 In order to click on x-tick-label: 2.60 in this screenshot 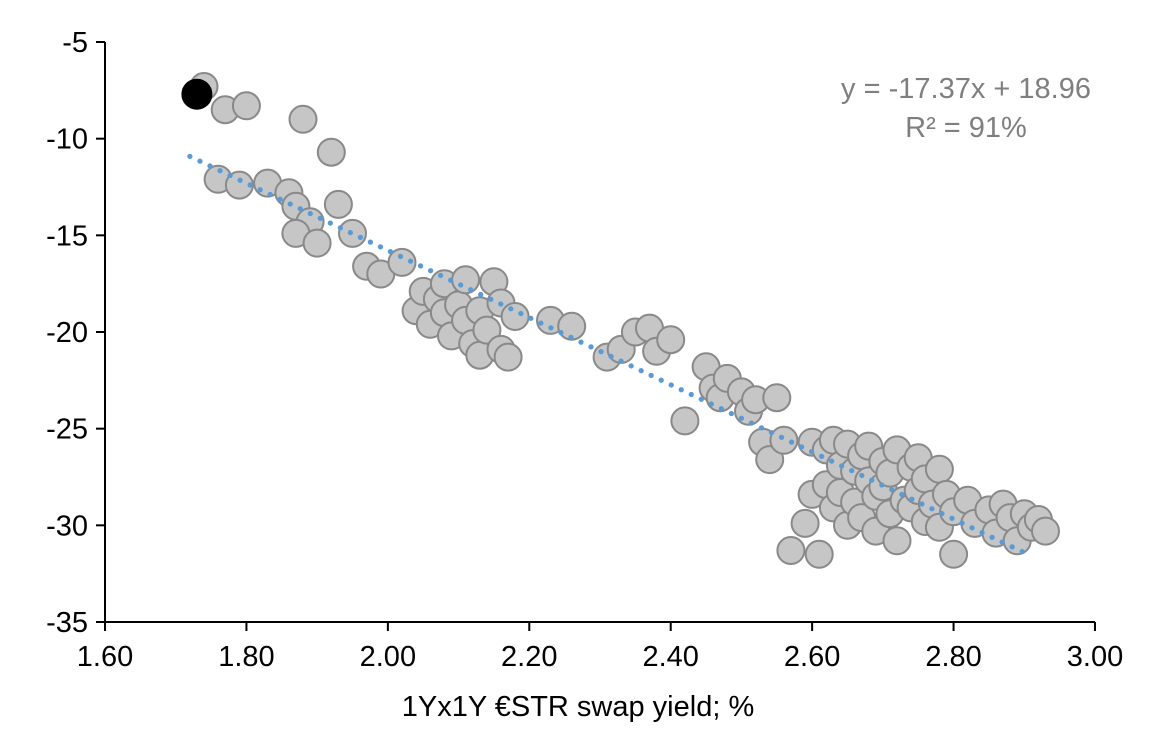, I will do `click(812, 657)`.